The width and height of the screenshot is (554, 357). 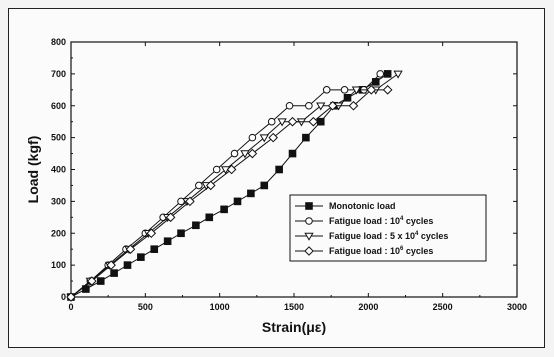 What do you see at coordinates (388, 236) in the screenshot?
I see `legend-label: Fatigue load : 5 x 104 cycles` at bounding box center [388, 236].